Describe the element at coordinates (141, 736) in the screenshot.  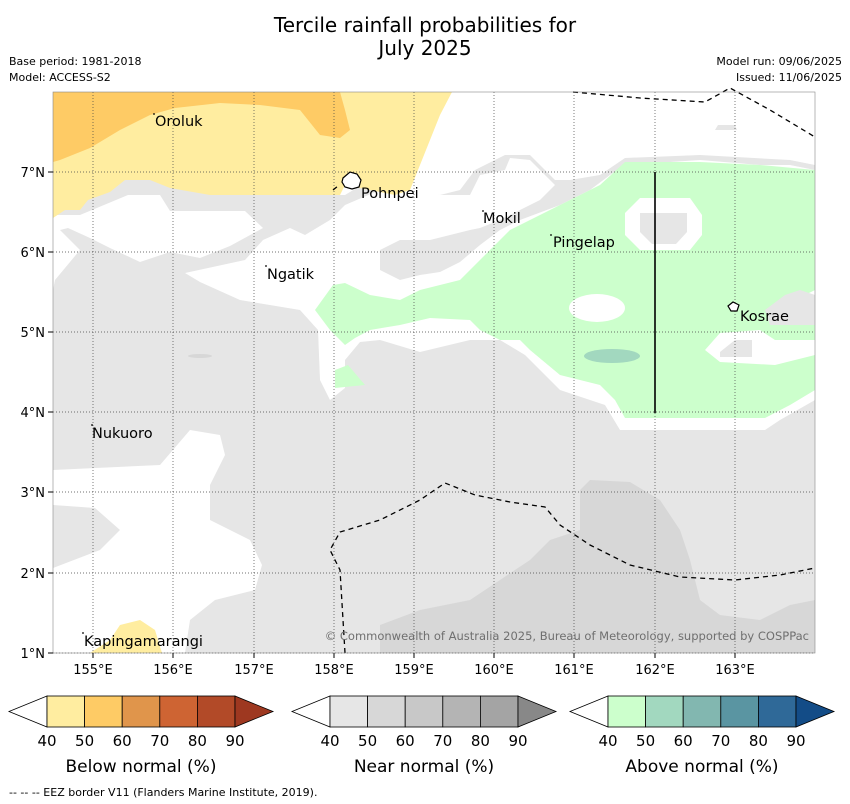
I see `colorbar-1: 40 50 60 70 80 90 Below normal (%)` at that location.